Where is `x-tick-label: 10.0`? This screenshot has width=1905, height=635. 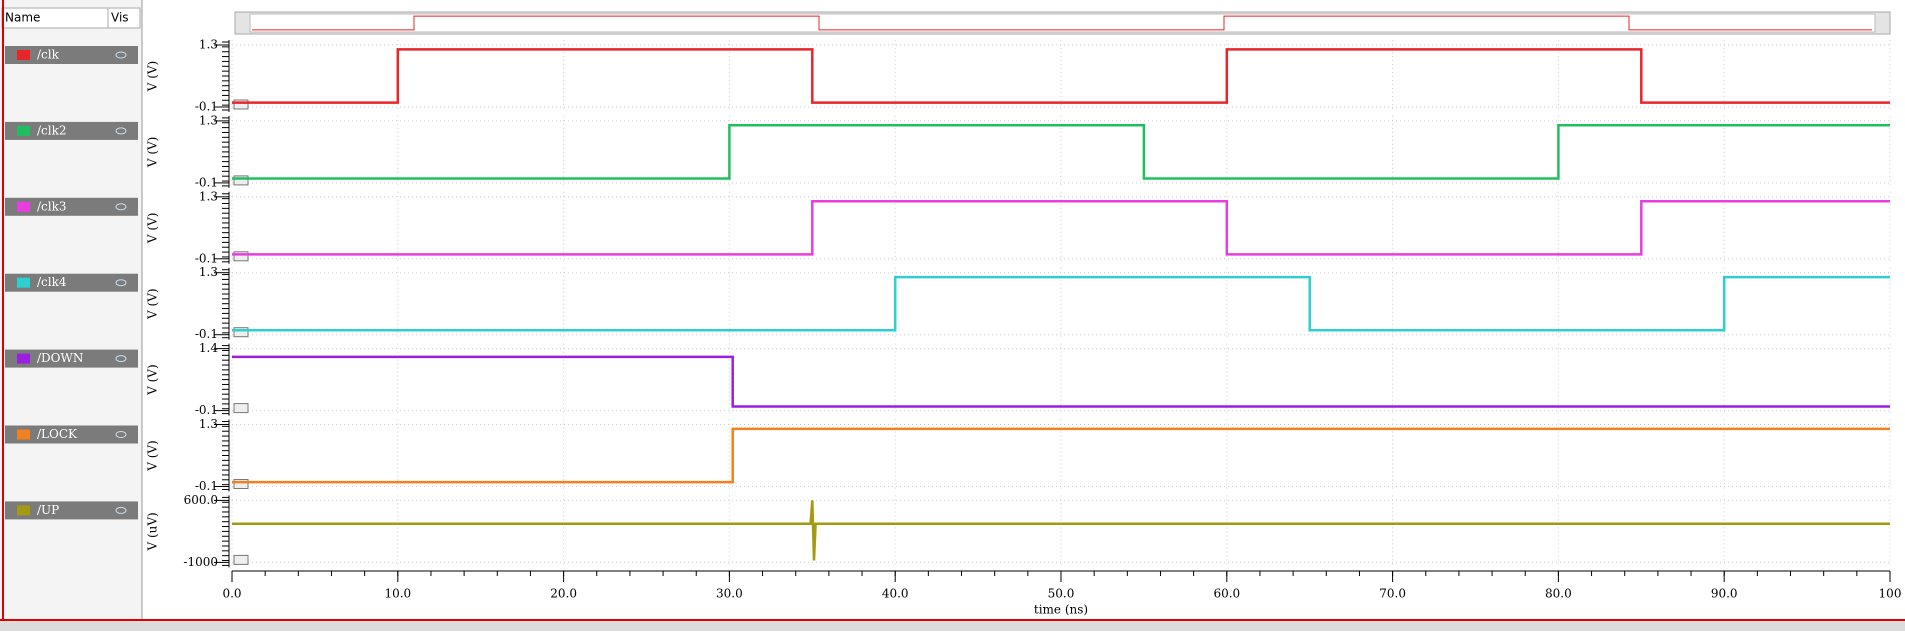
x-tick-label: 10.0 is located at coordinates (397, 594).